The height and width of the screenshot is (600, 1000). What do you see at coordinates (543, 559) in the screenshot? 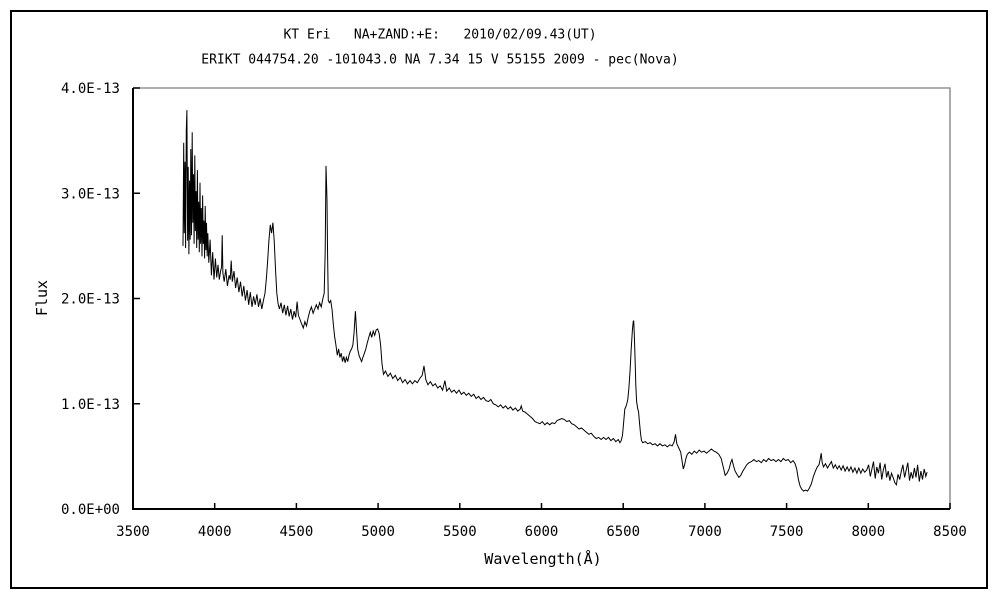
I see `x-axis-label: Wavelength(Å)` at bounding box center [543, 559].